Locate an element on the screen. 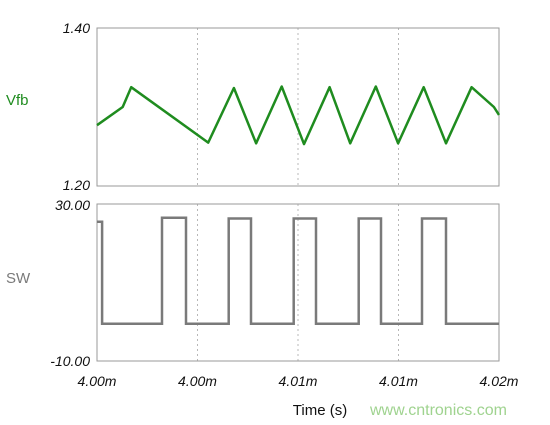 This screenshot has width=550, height=425. x-axis-label: Time (s) is located at coordinates (320, 410).